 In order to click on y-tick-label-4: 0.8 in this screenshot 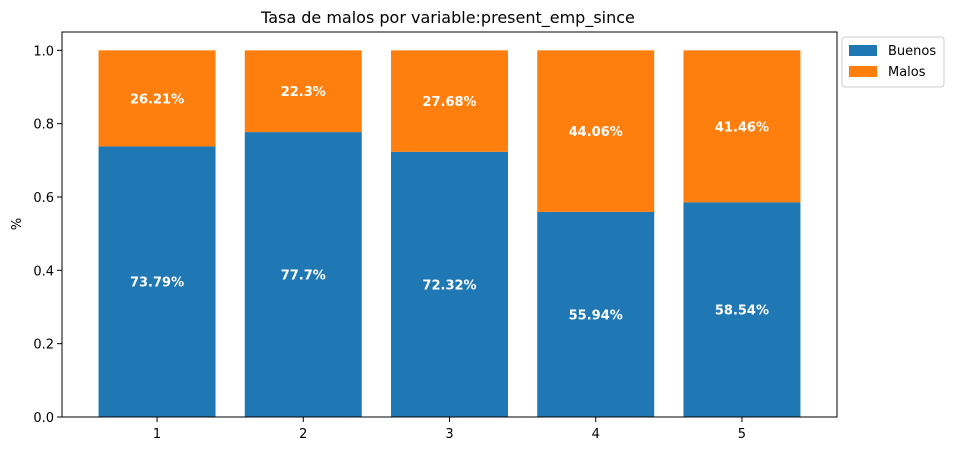, I will do `click(43, 125)`.